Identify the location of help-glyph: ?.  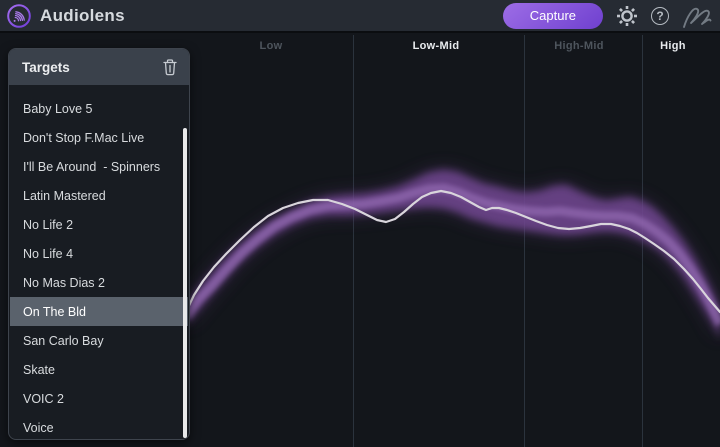
(660, 15).